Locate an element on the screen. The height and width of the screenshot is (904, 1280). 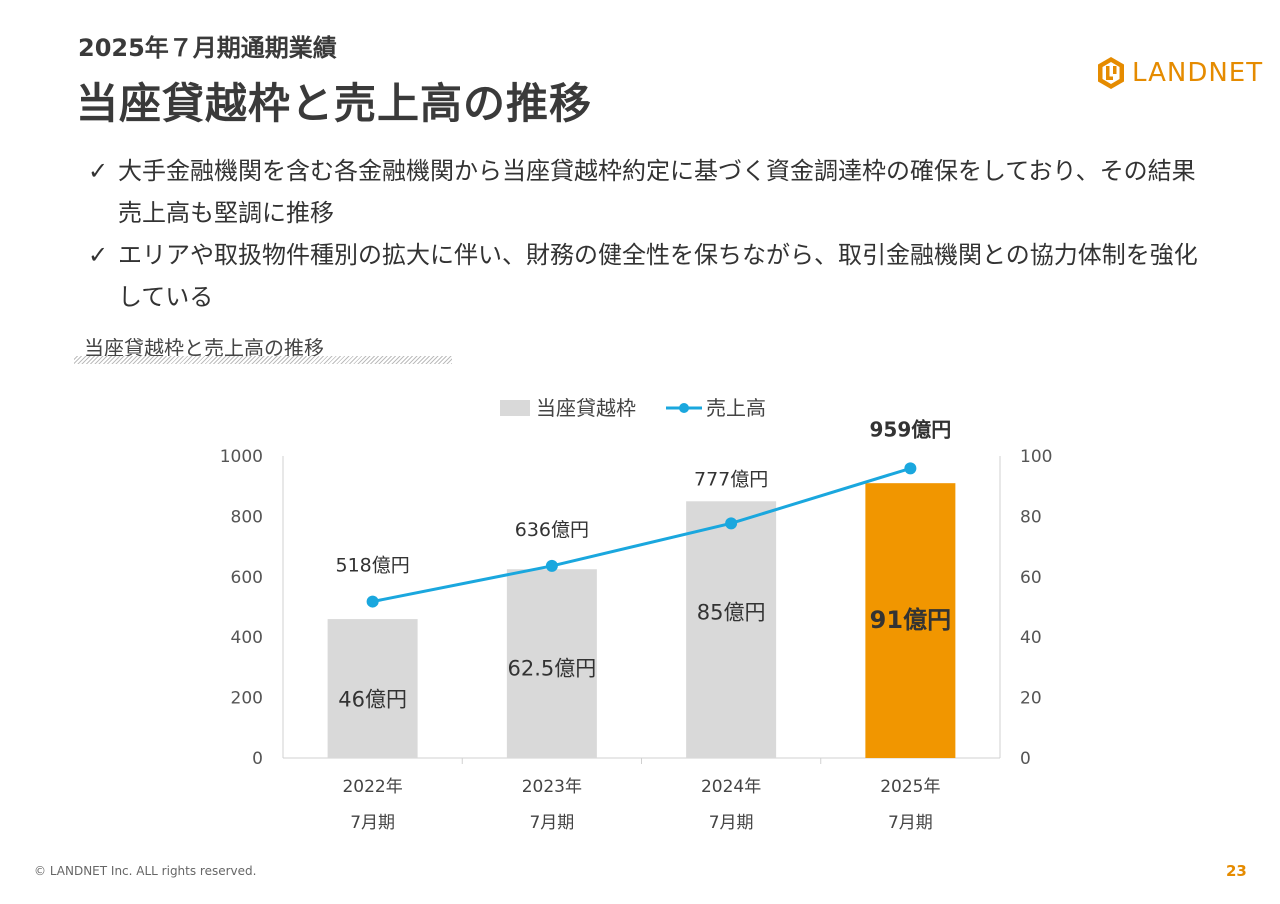
y-right-tick-label: 100 is located at coordinates (1036, 457).